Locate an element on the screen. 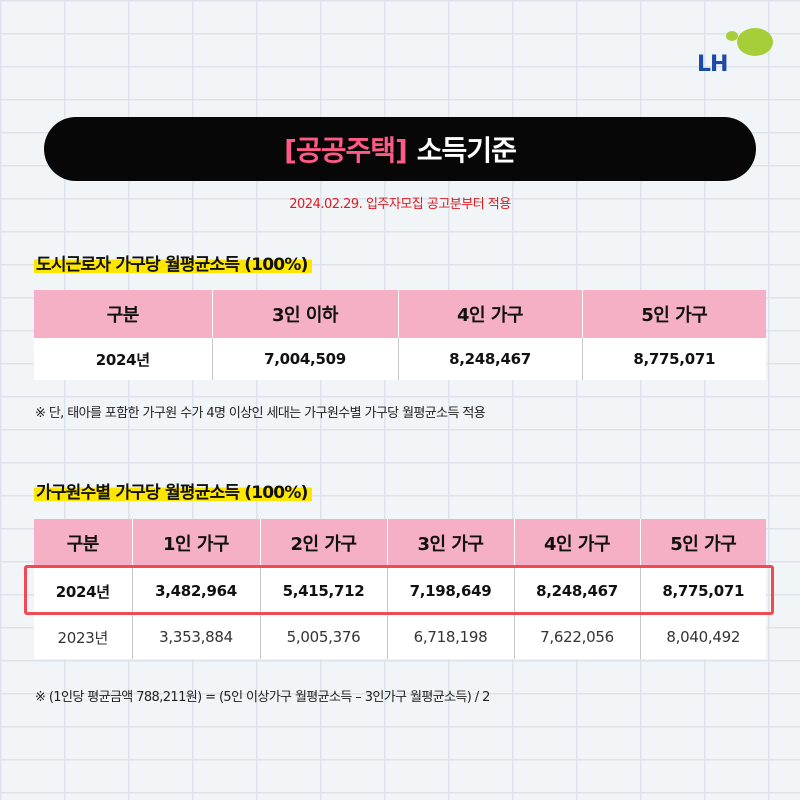 This screenshot has height=800, width=800. table-cell: 7,198,649 is located at coordinates (450, 591).